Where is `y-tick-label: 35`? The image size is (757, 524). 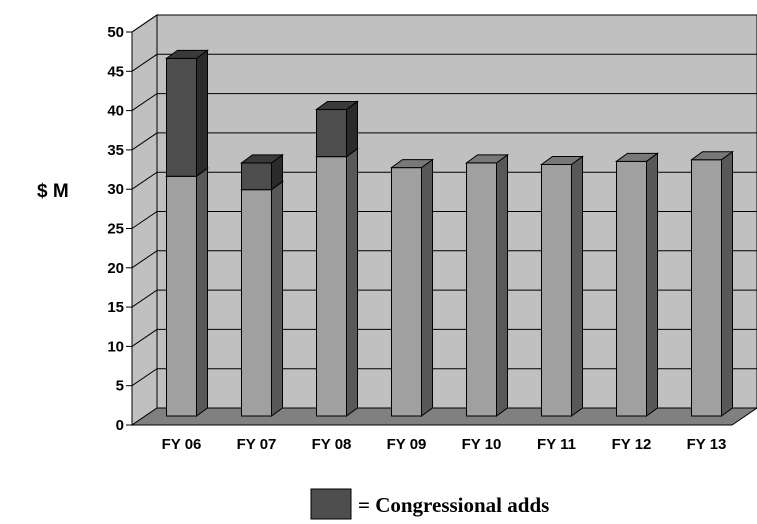
y-tick-label: 35 is located at coordinates (115, 150).